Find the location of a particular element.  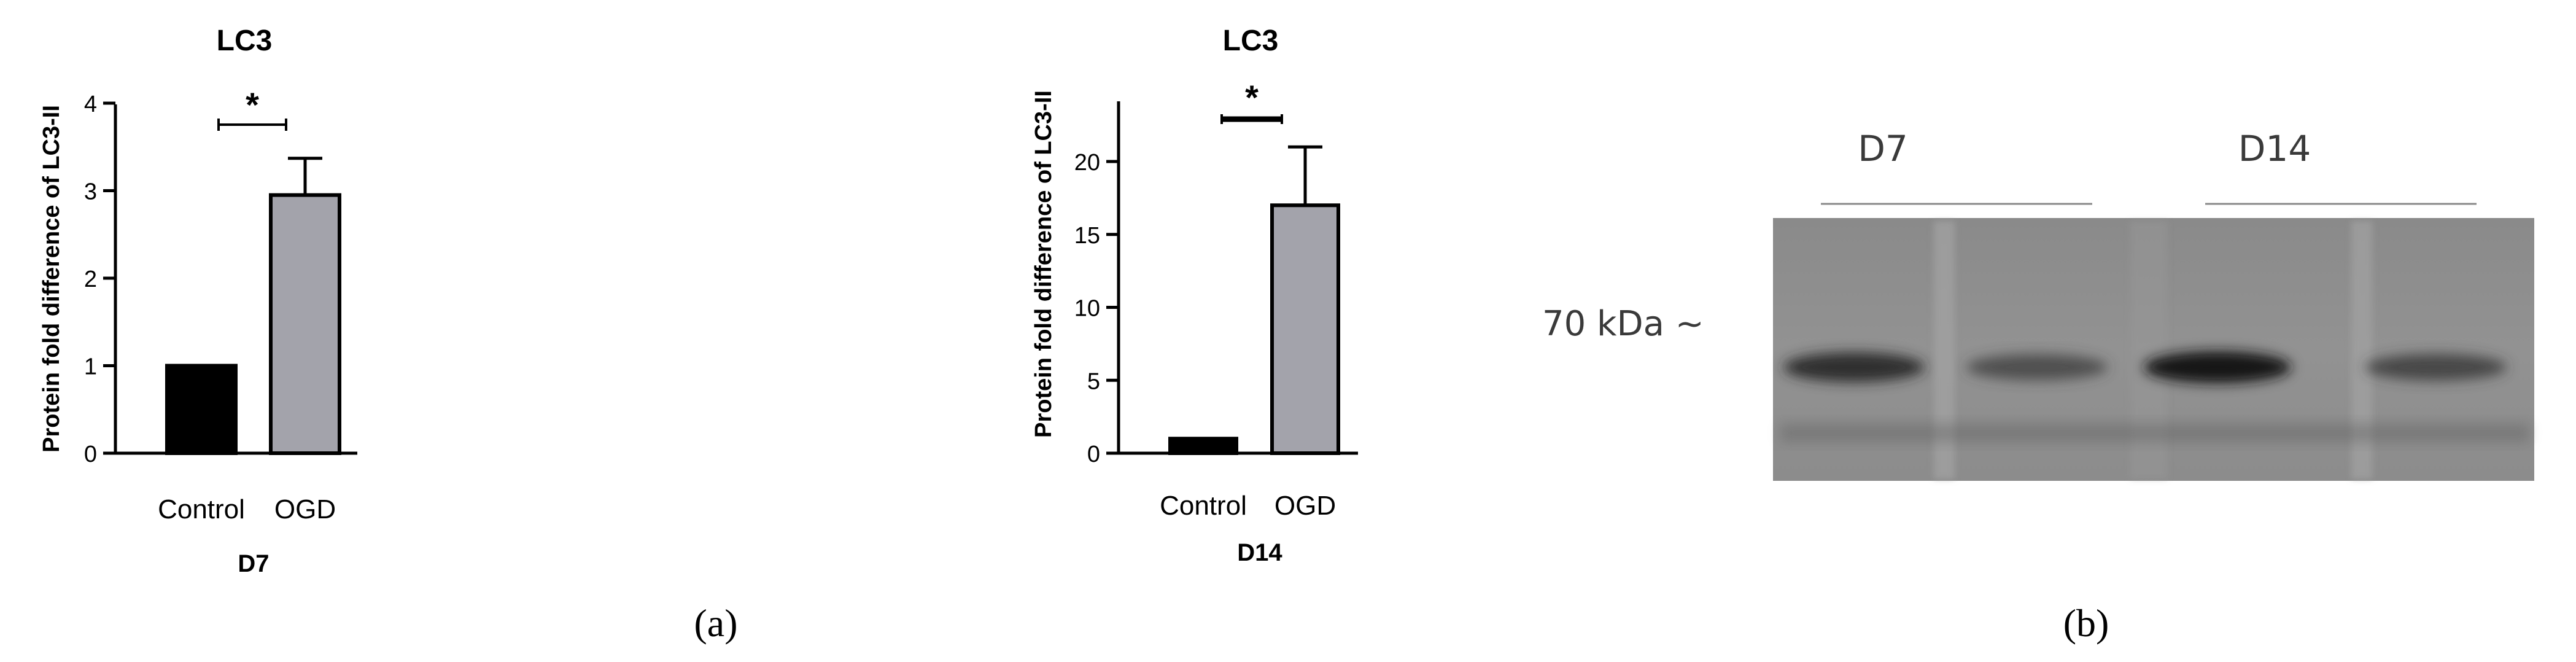

y-tick-label: 15 is located at coordinates (1087, 236).